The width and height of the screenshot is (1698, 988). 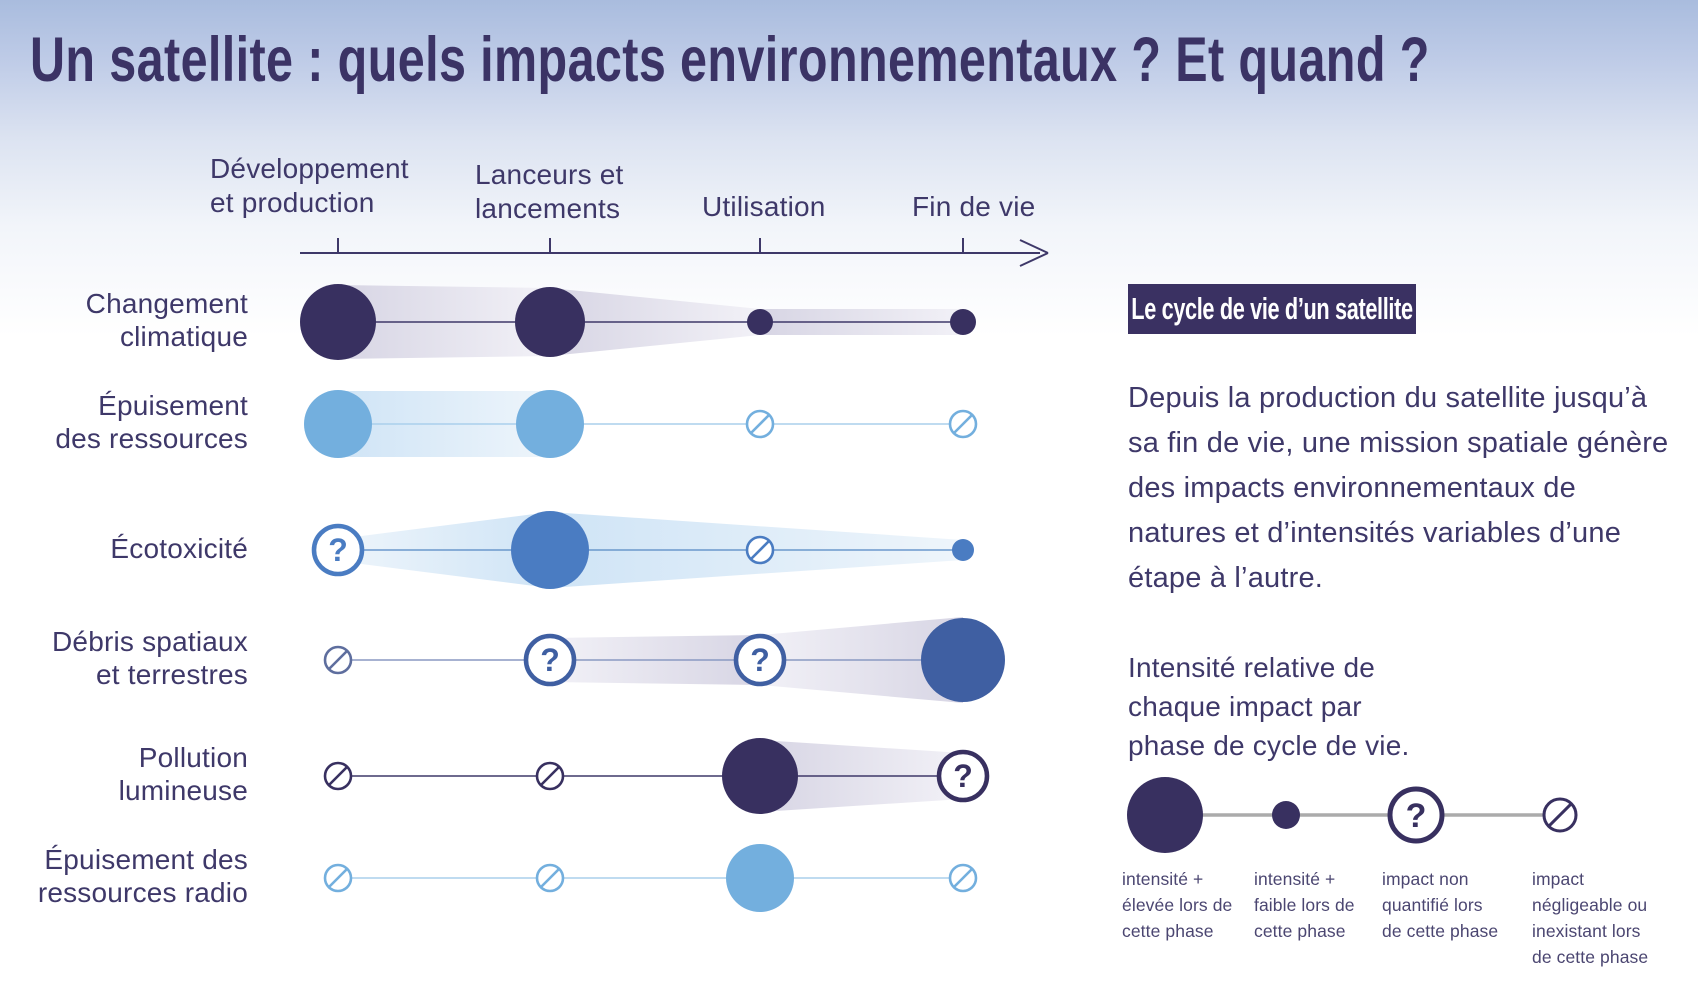 What do you see at coordinates (549, 192) in the screenshot?
I see `phase-label: Lanceurs et lancements` at bounding box center [549, 192].